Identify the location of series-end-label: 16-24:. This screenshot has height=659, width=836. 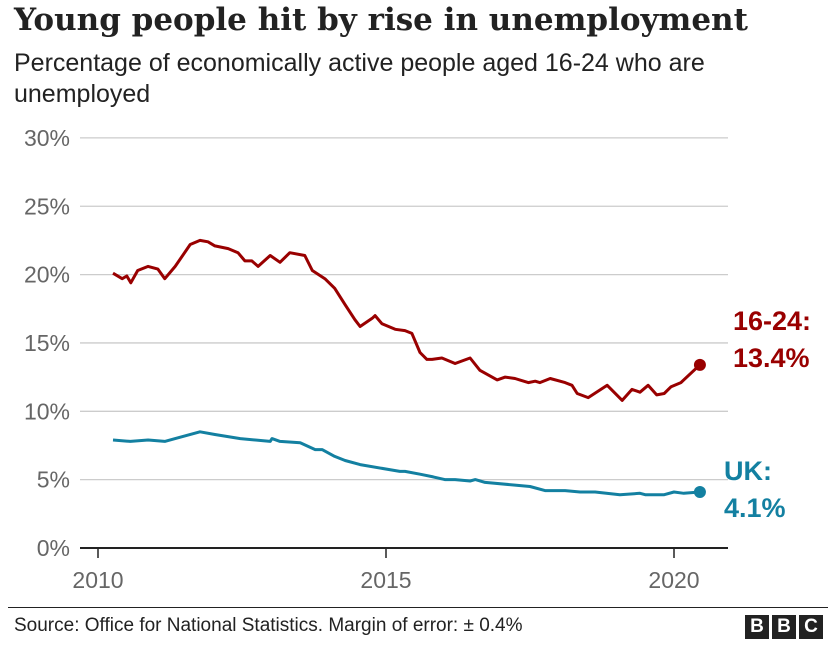
(772, 321).